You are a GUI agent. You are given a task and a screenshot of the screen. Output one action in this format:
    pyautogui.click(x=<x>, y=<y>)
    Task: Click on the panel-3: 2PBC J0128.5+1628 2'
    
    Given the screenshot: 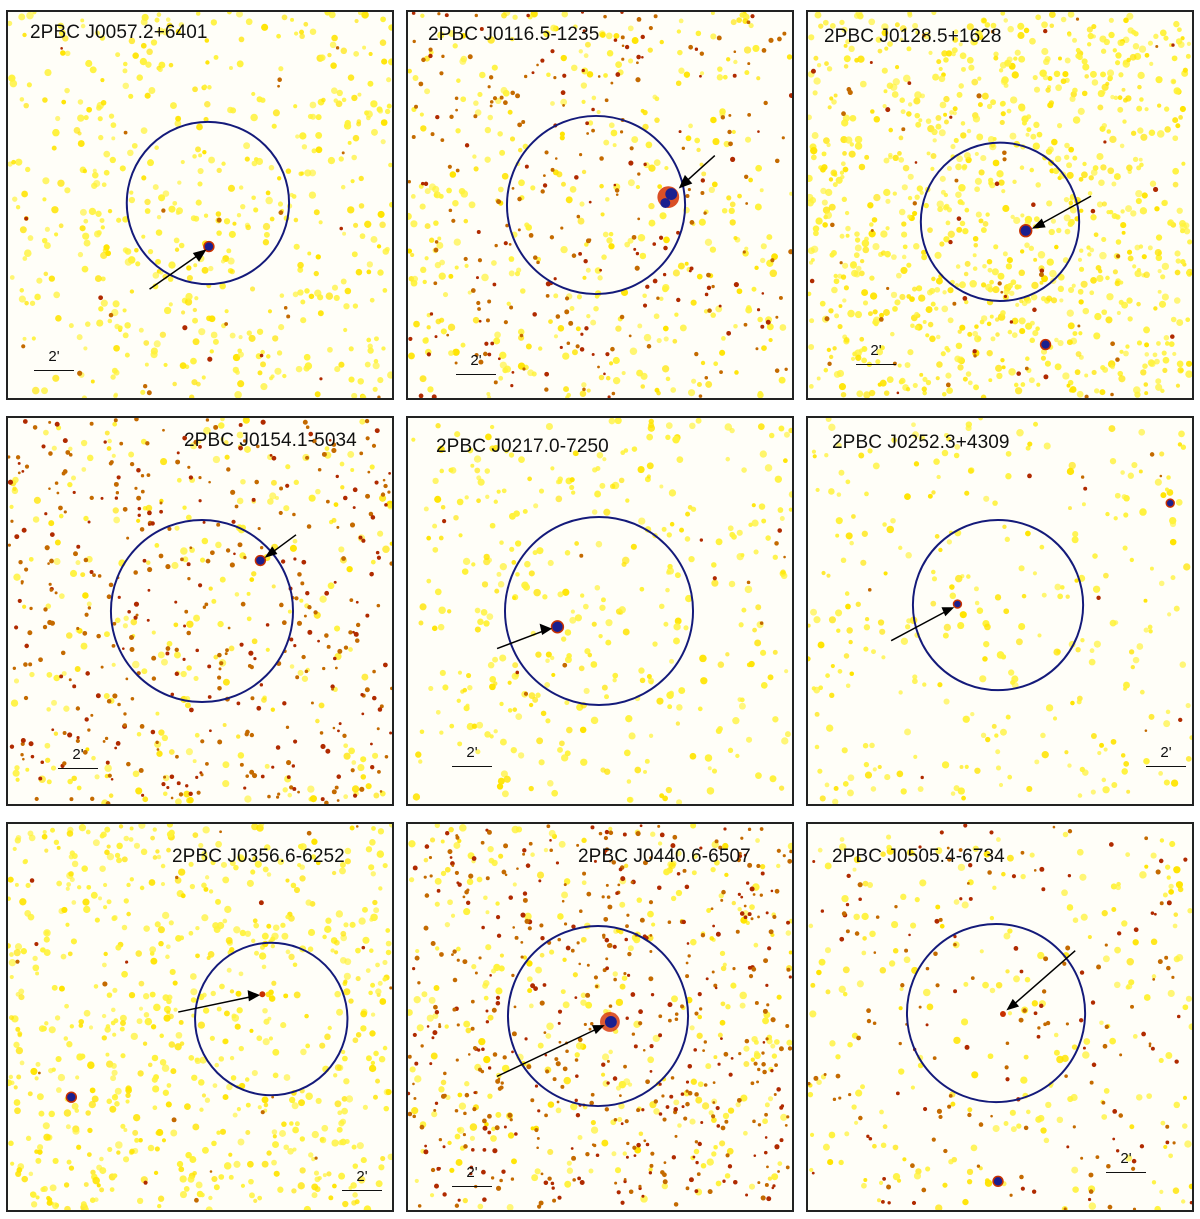 What is the action you would take?
    pyautogui.click(x=1000, y=205)
    